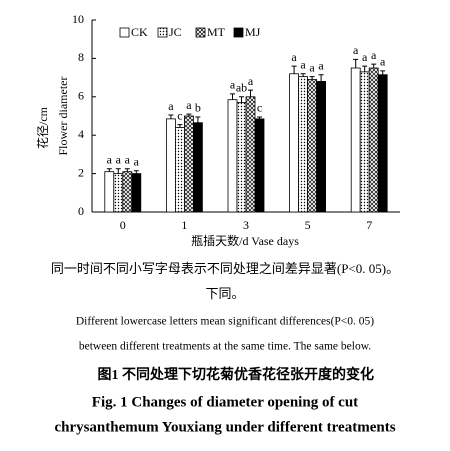  What do you see at coordinates (63, 116) in the screenshot?
I see `y-label-en: Flower diameter` at bounding box center [63, 116].